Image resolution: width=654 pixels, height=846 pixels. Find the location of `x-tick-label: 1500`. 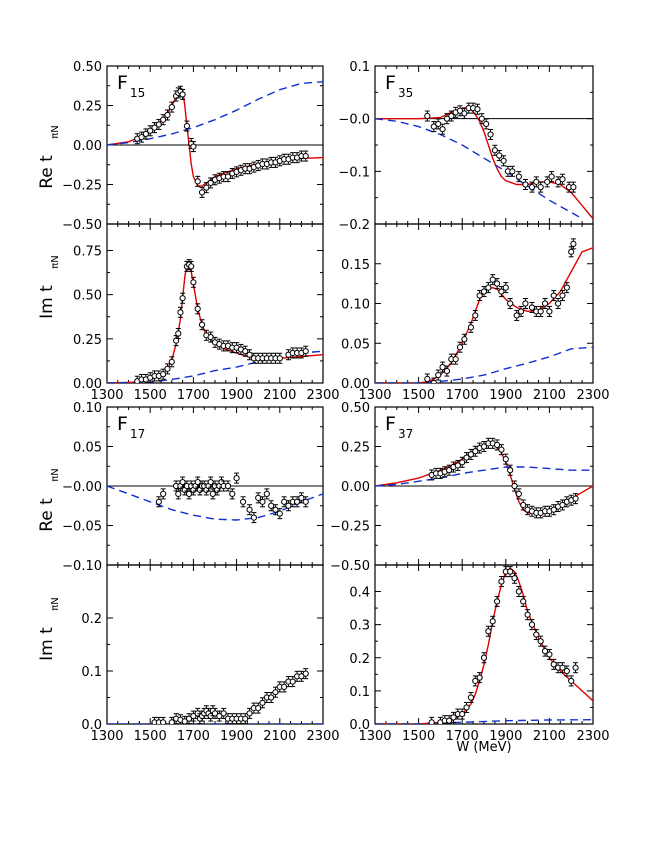

x-tick-label: 1500 is located at coordinates (150, 736).